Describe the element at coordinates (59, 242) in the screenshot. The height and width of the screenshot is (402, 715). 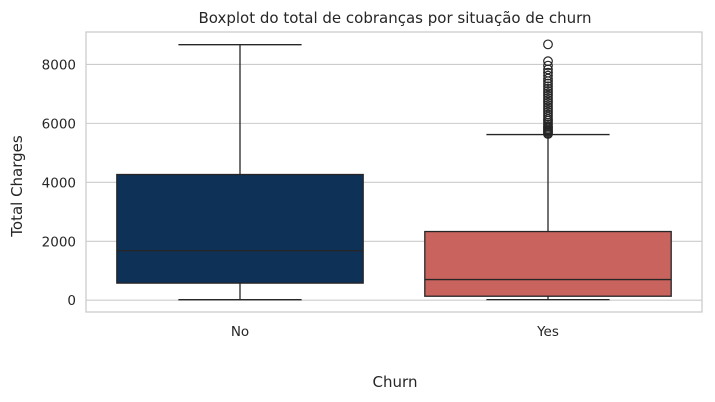
I see `y-tick-label: 2000` at that location.